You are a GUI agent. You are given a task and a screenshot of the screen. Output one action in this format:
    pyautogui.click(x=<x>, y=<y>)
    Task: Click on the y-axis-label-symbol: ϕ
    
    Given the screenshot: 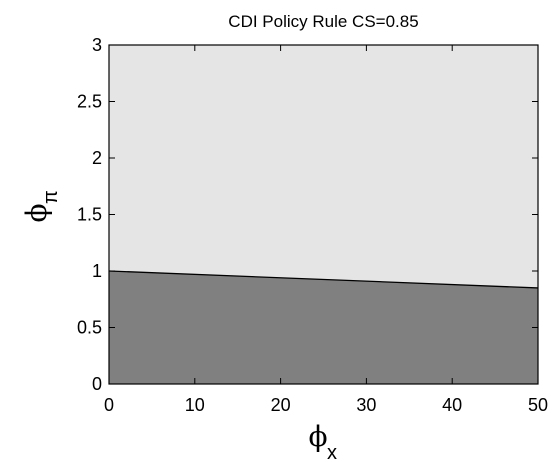 What is the action you would take?
    pyautogui.click(x=36, y=212)
    